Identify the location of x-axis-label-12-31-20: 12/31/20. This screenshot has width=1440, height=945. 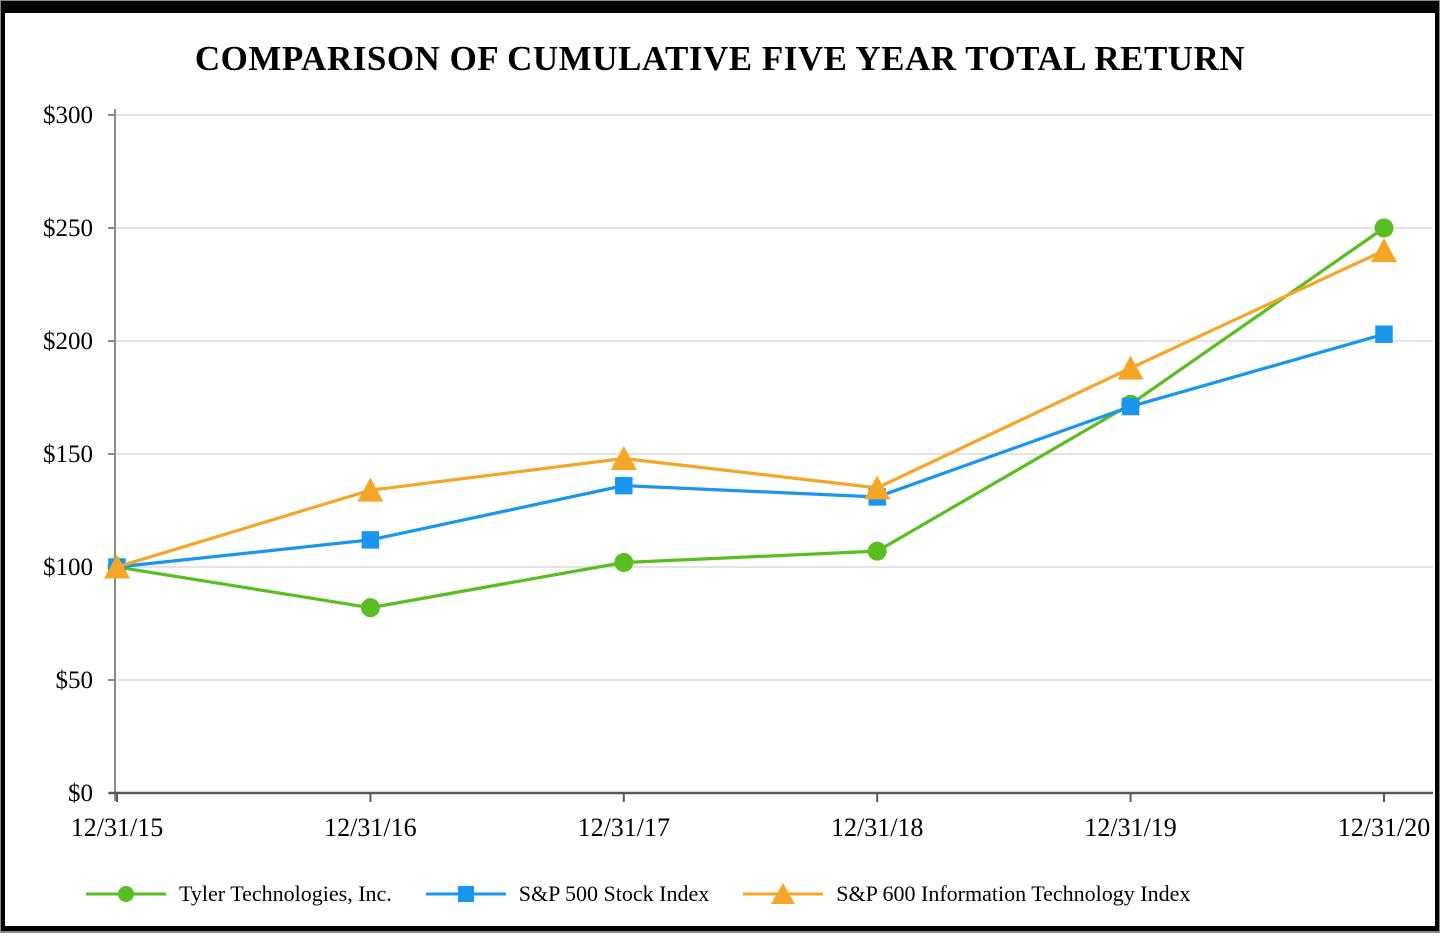
(1384, 827).